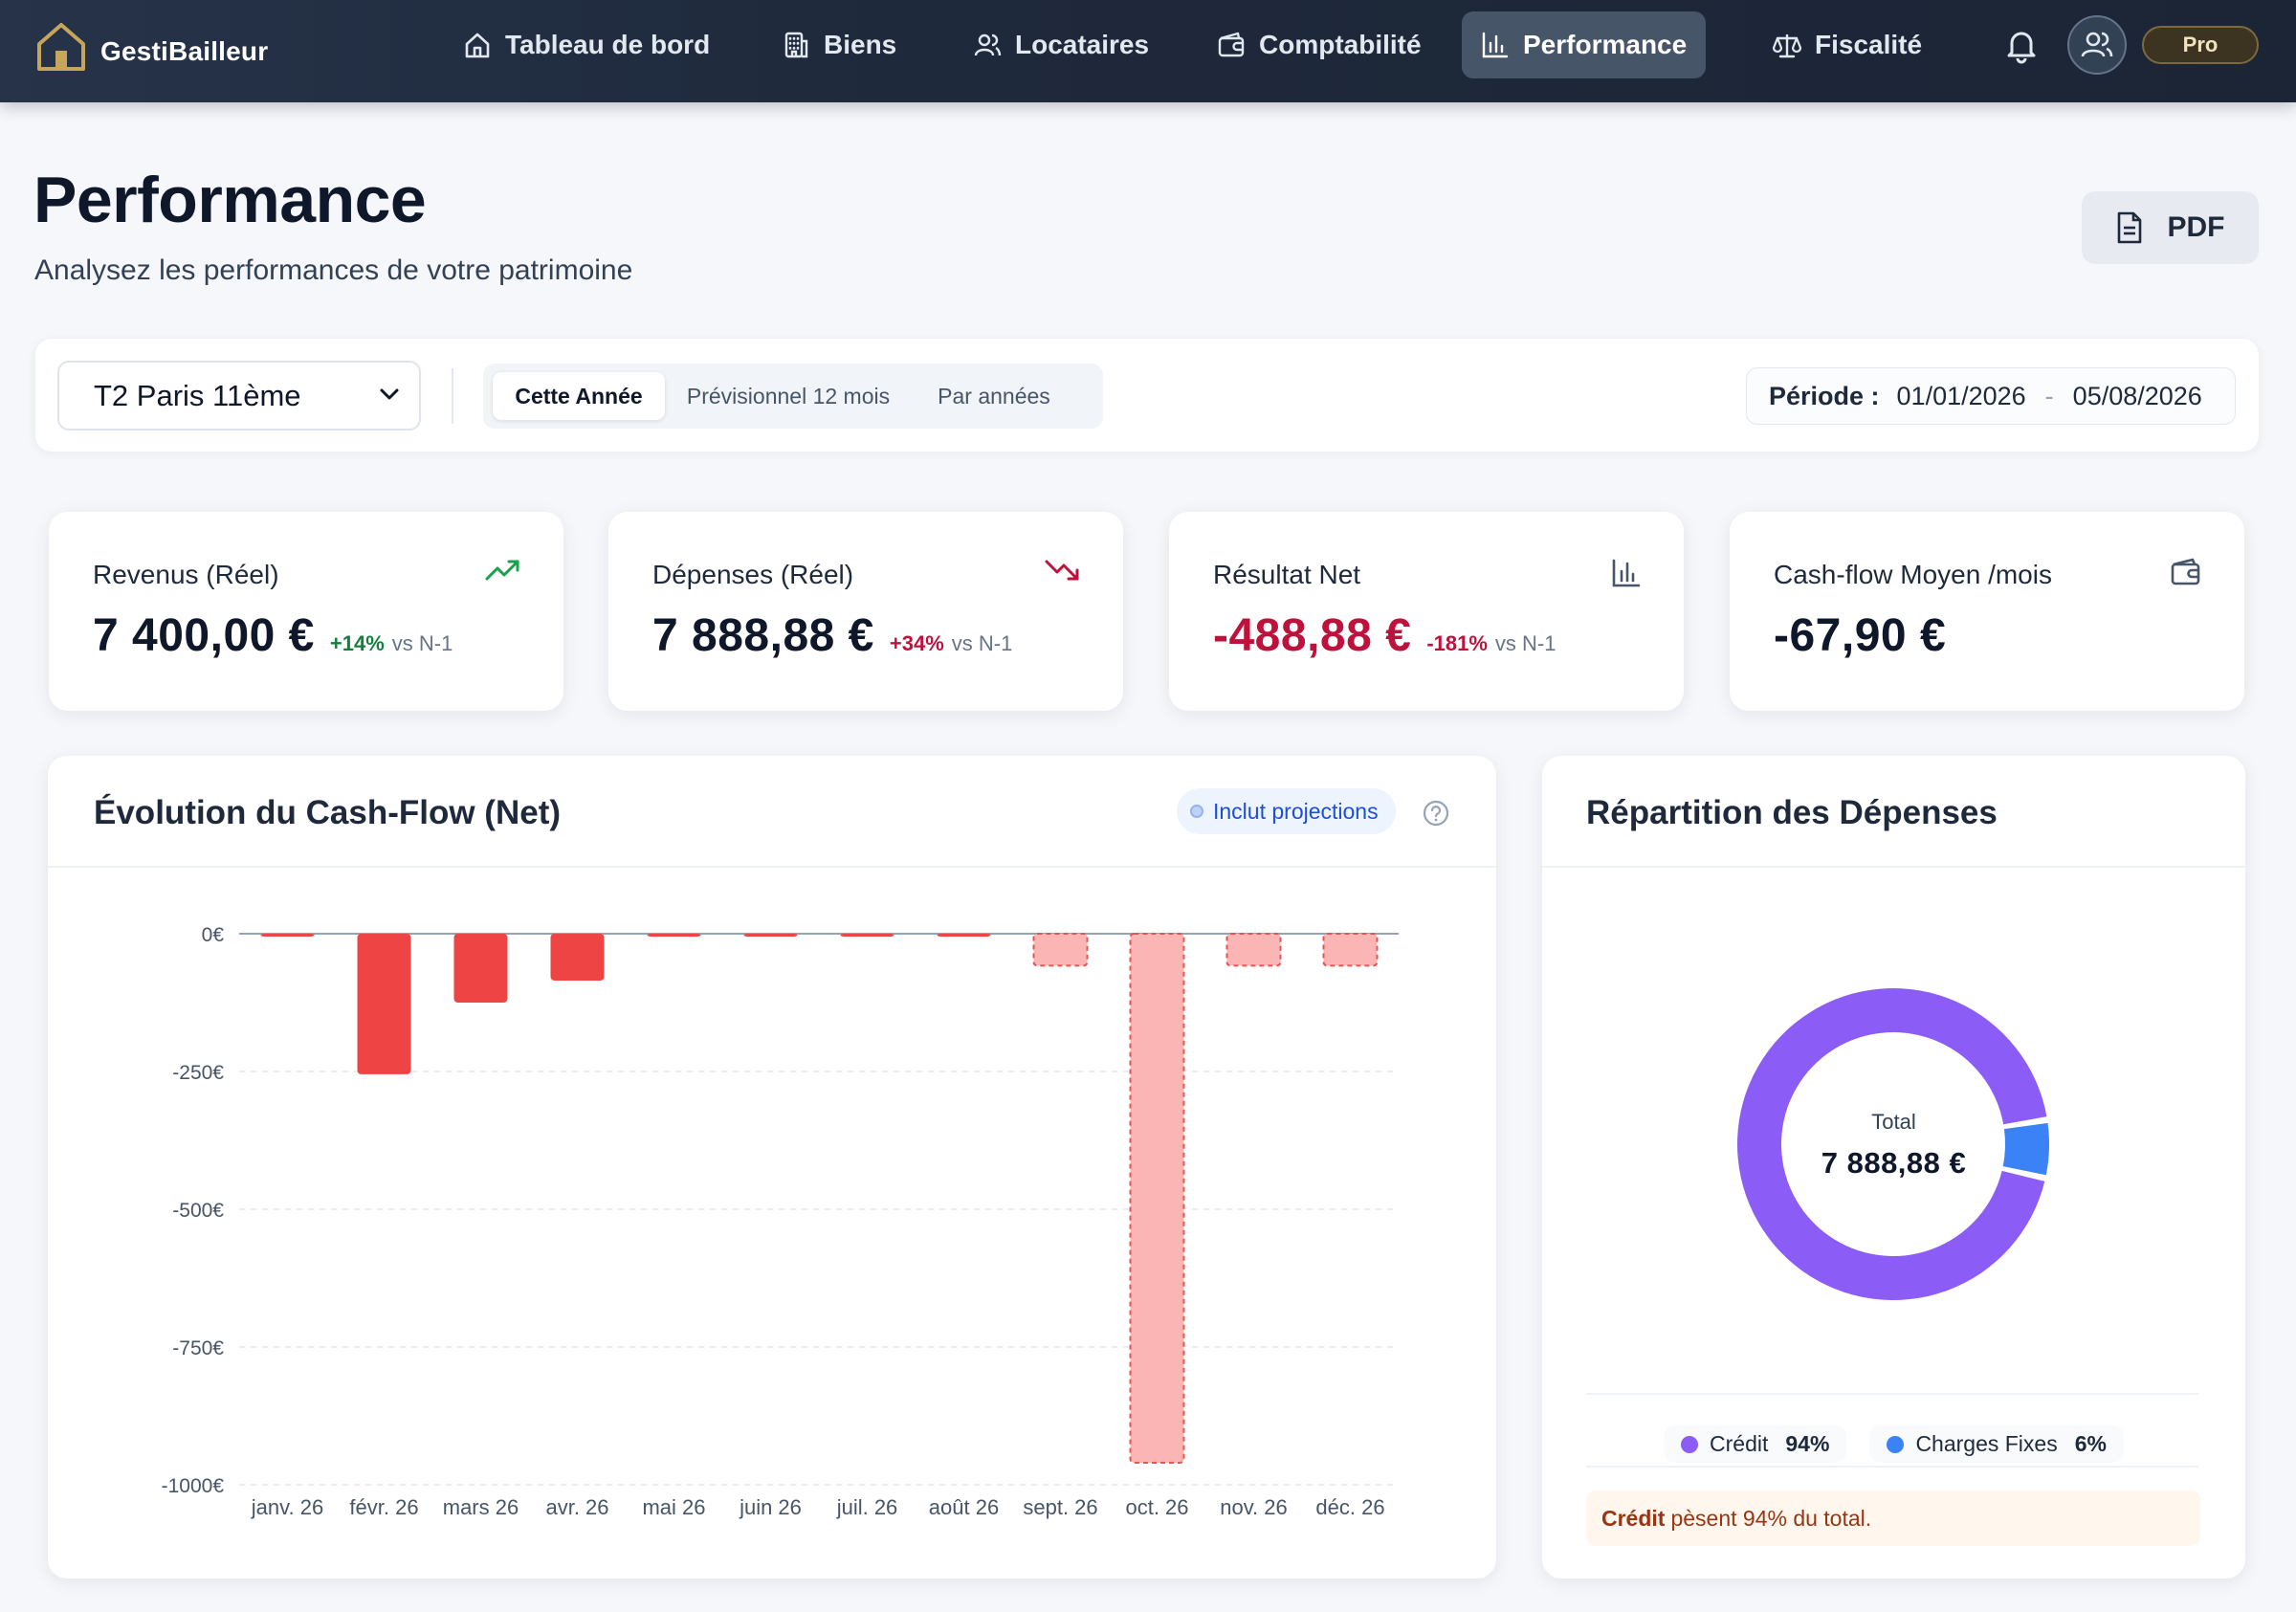 The width and height of the screenshot is (2296, 1612). I want to click on kpi-label: Revenus (Réel), so click(186, 574).